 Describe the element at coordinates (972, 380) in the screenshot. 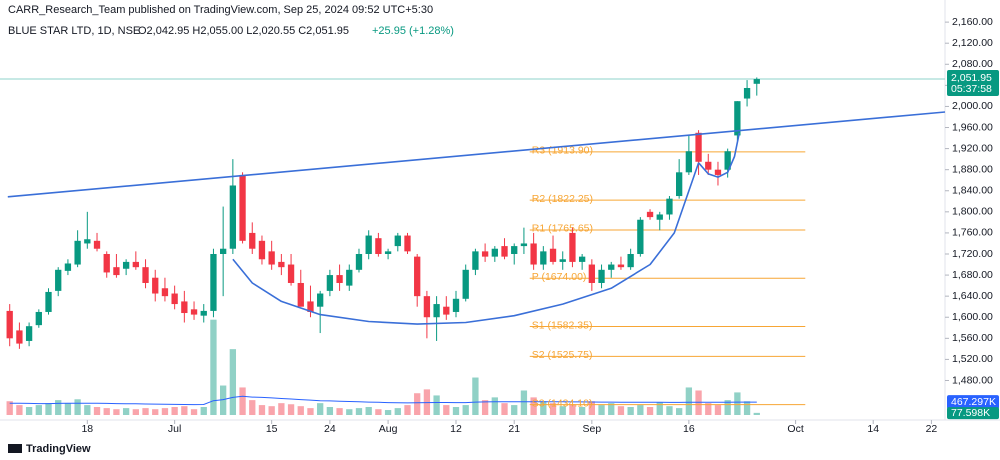

I see `y-tick-label: 1,480.00` at that location.